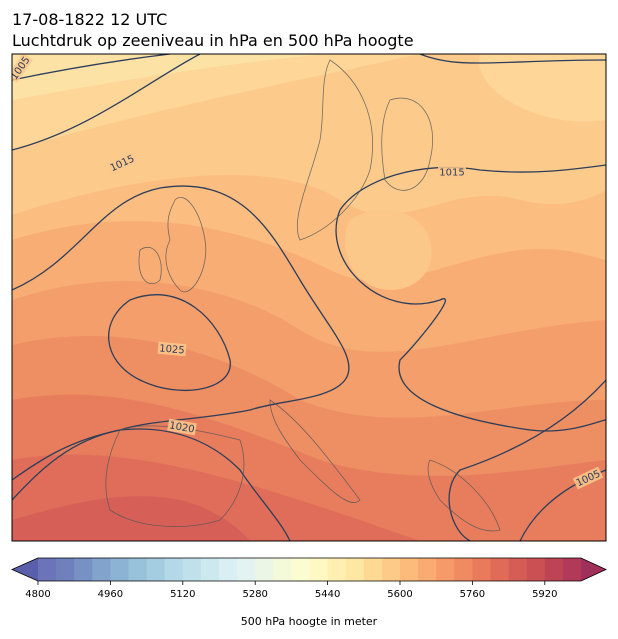 This screenshot has width=618, height=639. Describe the element at coordinates (327, 594) in the screenshot. I see `colorbar-tick-label: 5440` at that location.